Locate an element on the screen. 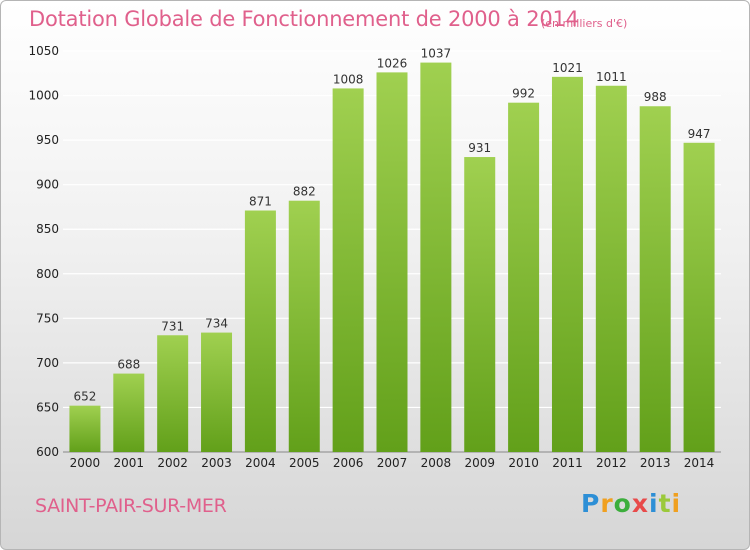 Image resolution: width=750 pixels, height=550 pixels. chart-subtitle: (en milliers d'€) is located at coordinates (584, 23).